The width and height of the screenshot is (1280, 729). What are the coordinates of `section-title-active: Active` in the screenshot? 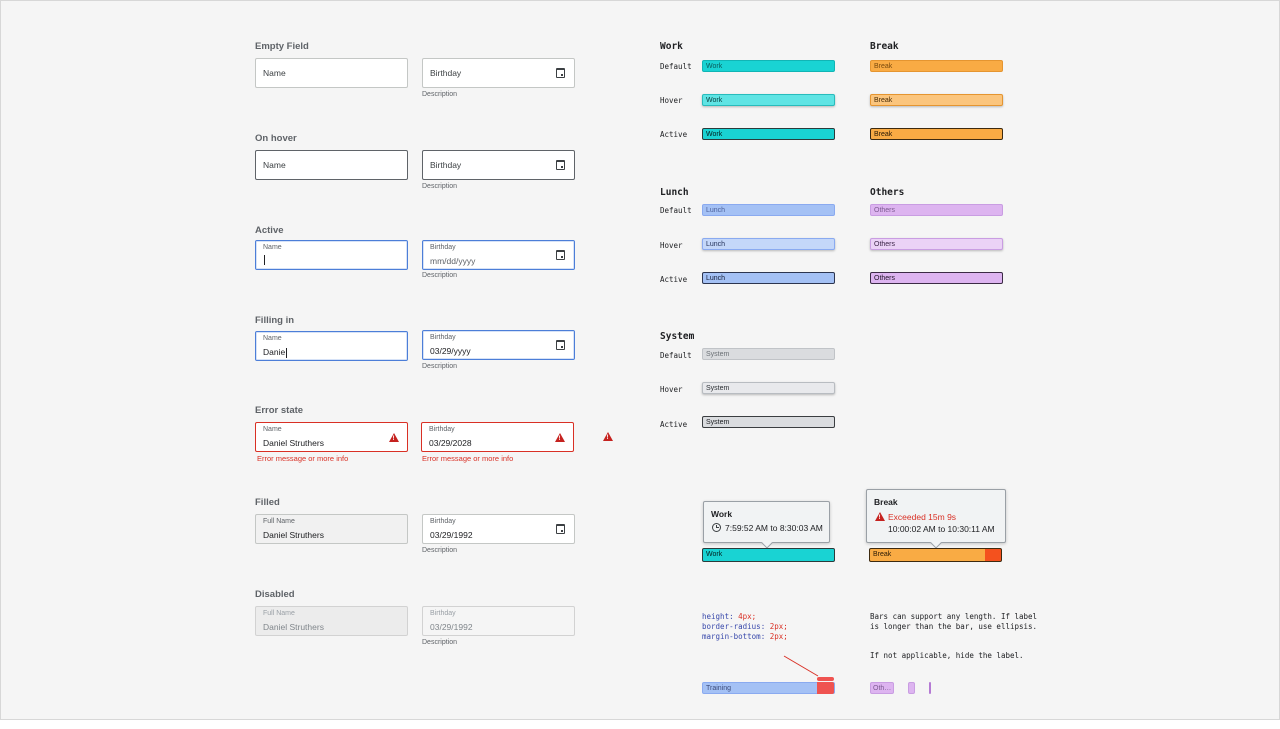 It's located at (269, 230).